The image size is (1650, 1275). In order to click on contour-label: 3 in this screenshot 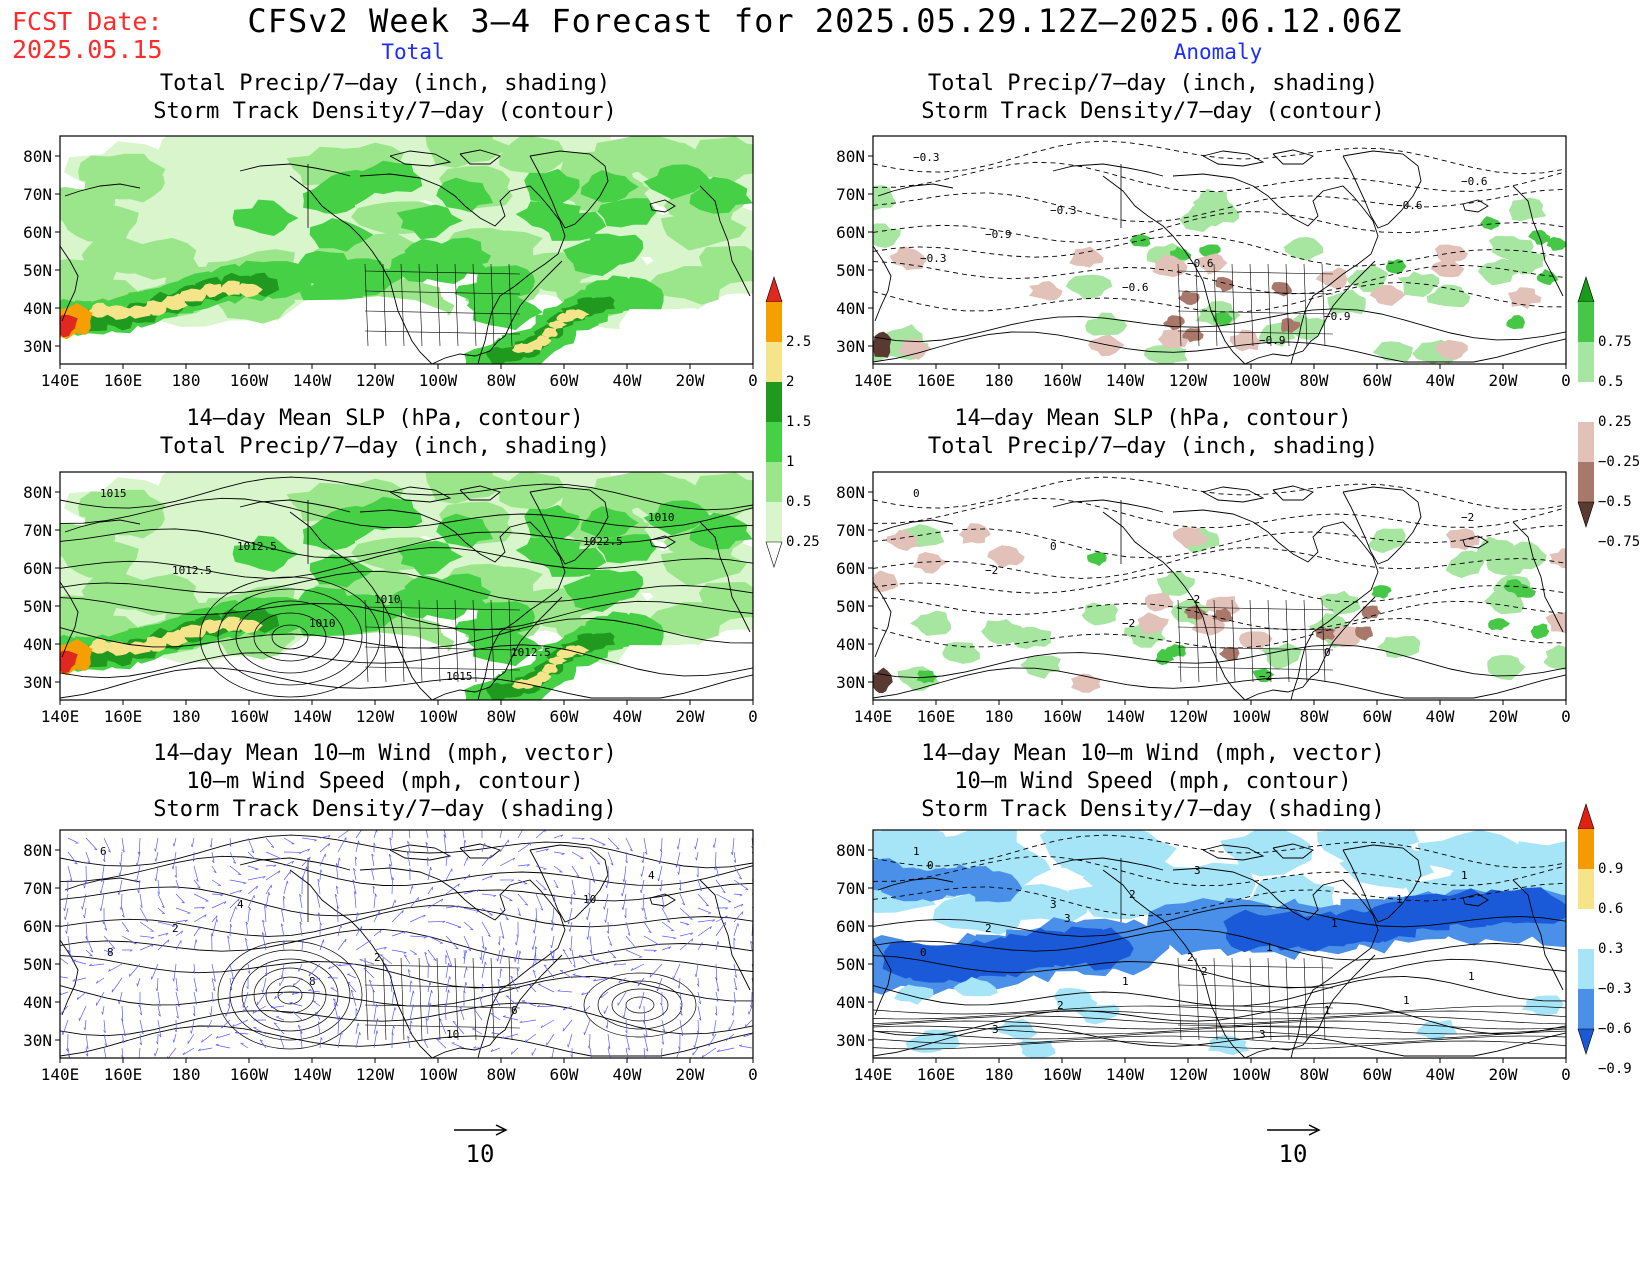, I will do `click(1053, 904)`.